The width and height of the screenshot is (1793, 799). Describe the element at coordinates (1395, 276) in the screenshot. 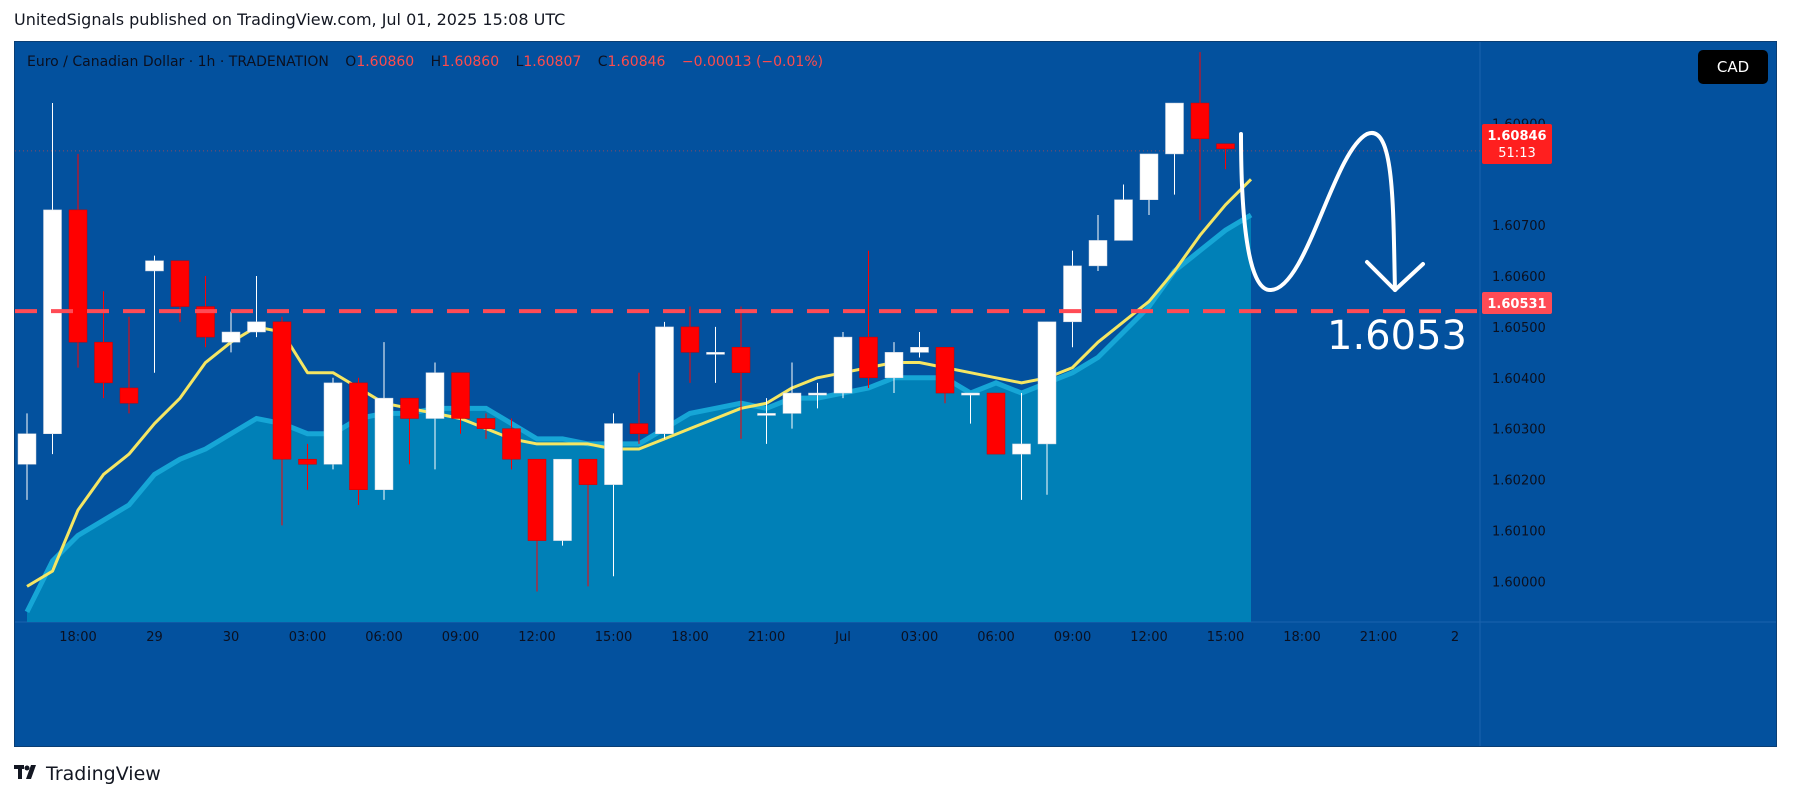

I see `forecast-arrow-head` at that location.